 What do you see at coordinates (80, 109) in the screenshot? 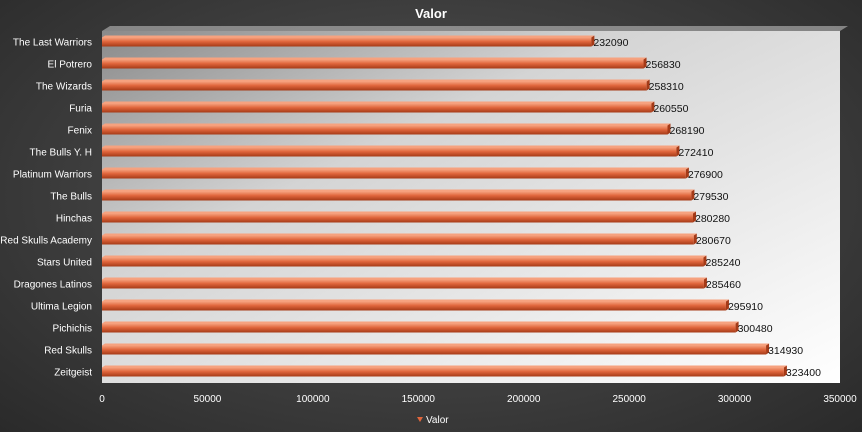
I see `category-label: Furia` at bounding box center [80, 109].